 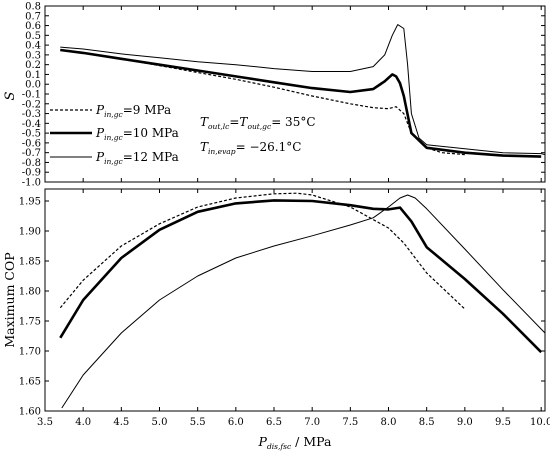 What do you see at coordinates (503, 422) in the screenshot?
I see `x-tick-label: 9.5` at bounding box center [503, 422].